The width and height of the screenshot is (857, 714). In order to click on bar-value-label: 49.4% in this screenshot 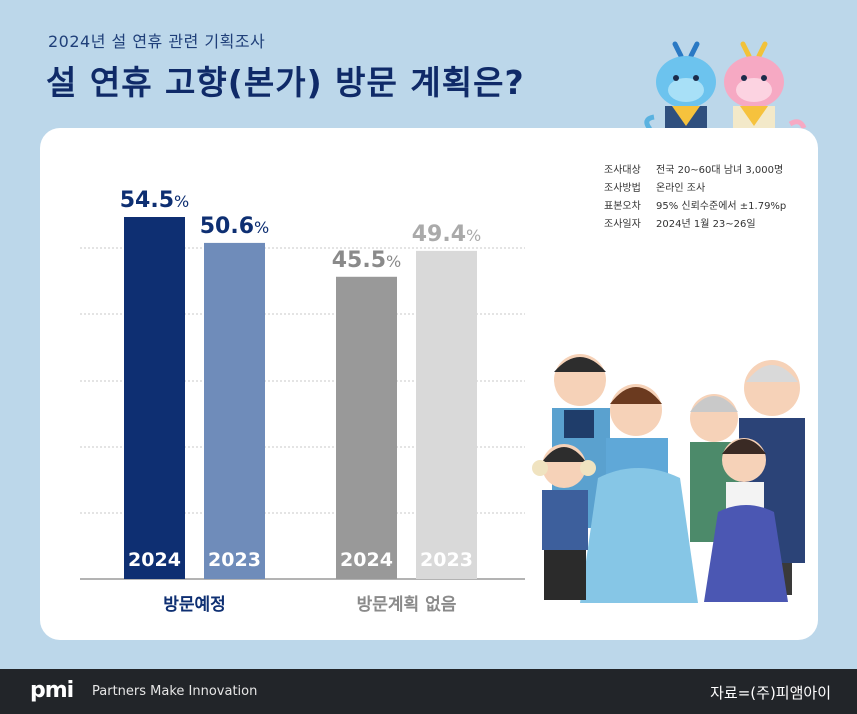, I will do `click(446, 234)`.